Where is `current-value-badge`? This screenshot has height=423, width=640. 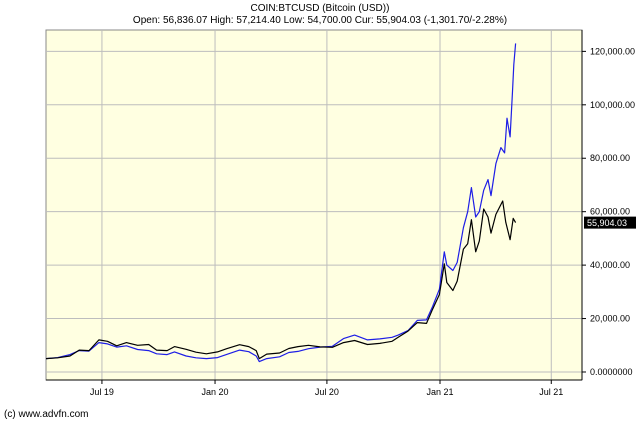
current-value-badge is located at coordinates (610, 222).